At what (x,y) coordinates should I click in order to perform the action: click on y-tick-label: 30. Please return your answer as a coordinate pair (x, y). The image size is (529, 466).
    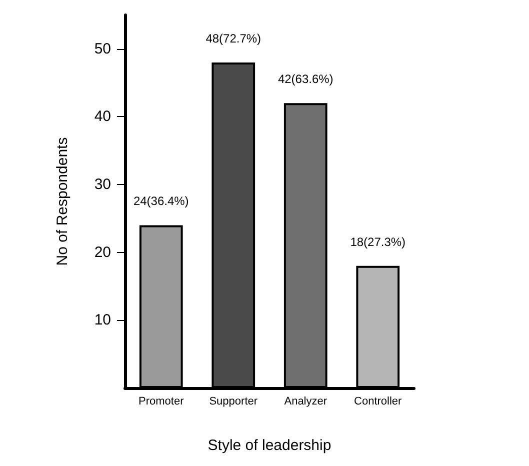
    Looking at the image, I should click on (102, 185).